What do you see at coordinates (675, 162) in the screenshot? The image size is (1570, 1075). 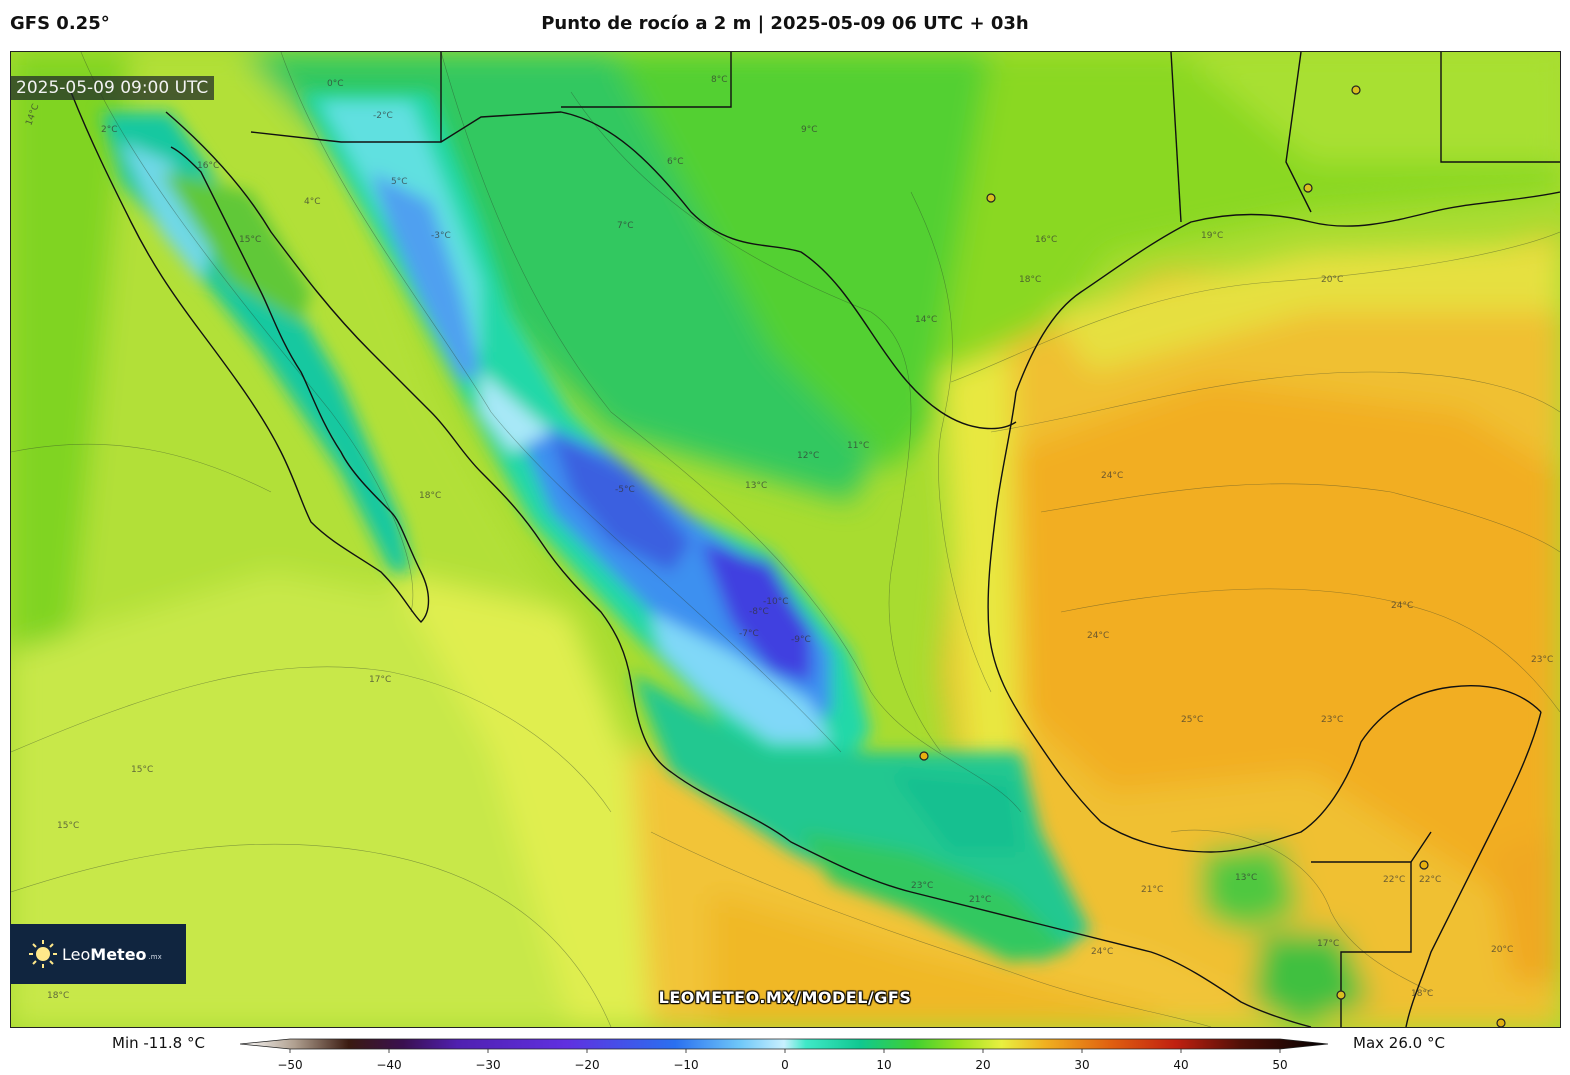 I see `contour-label: 6°C` at bounding box center [675, 162].